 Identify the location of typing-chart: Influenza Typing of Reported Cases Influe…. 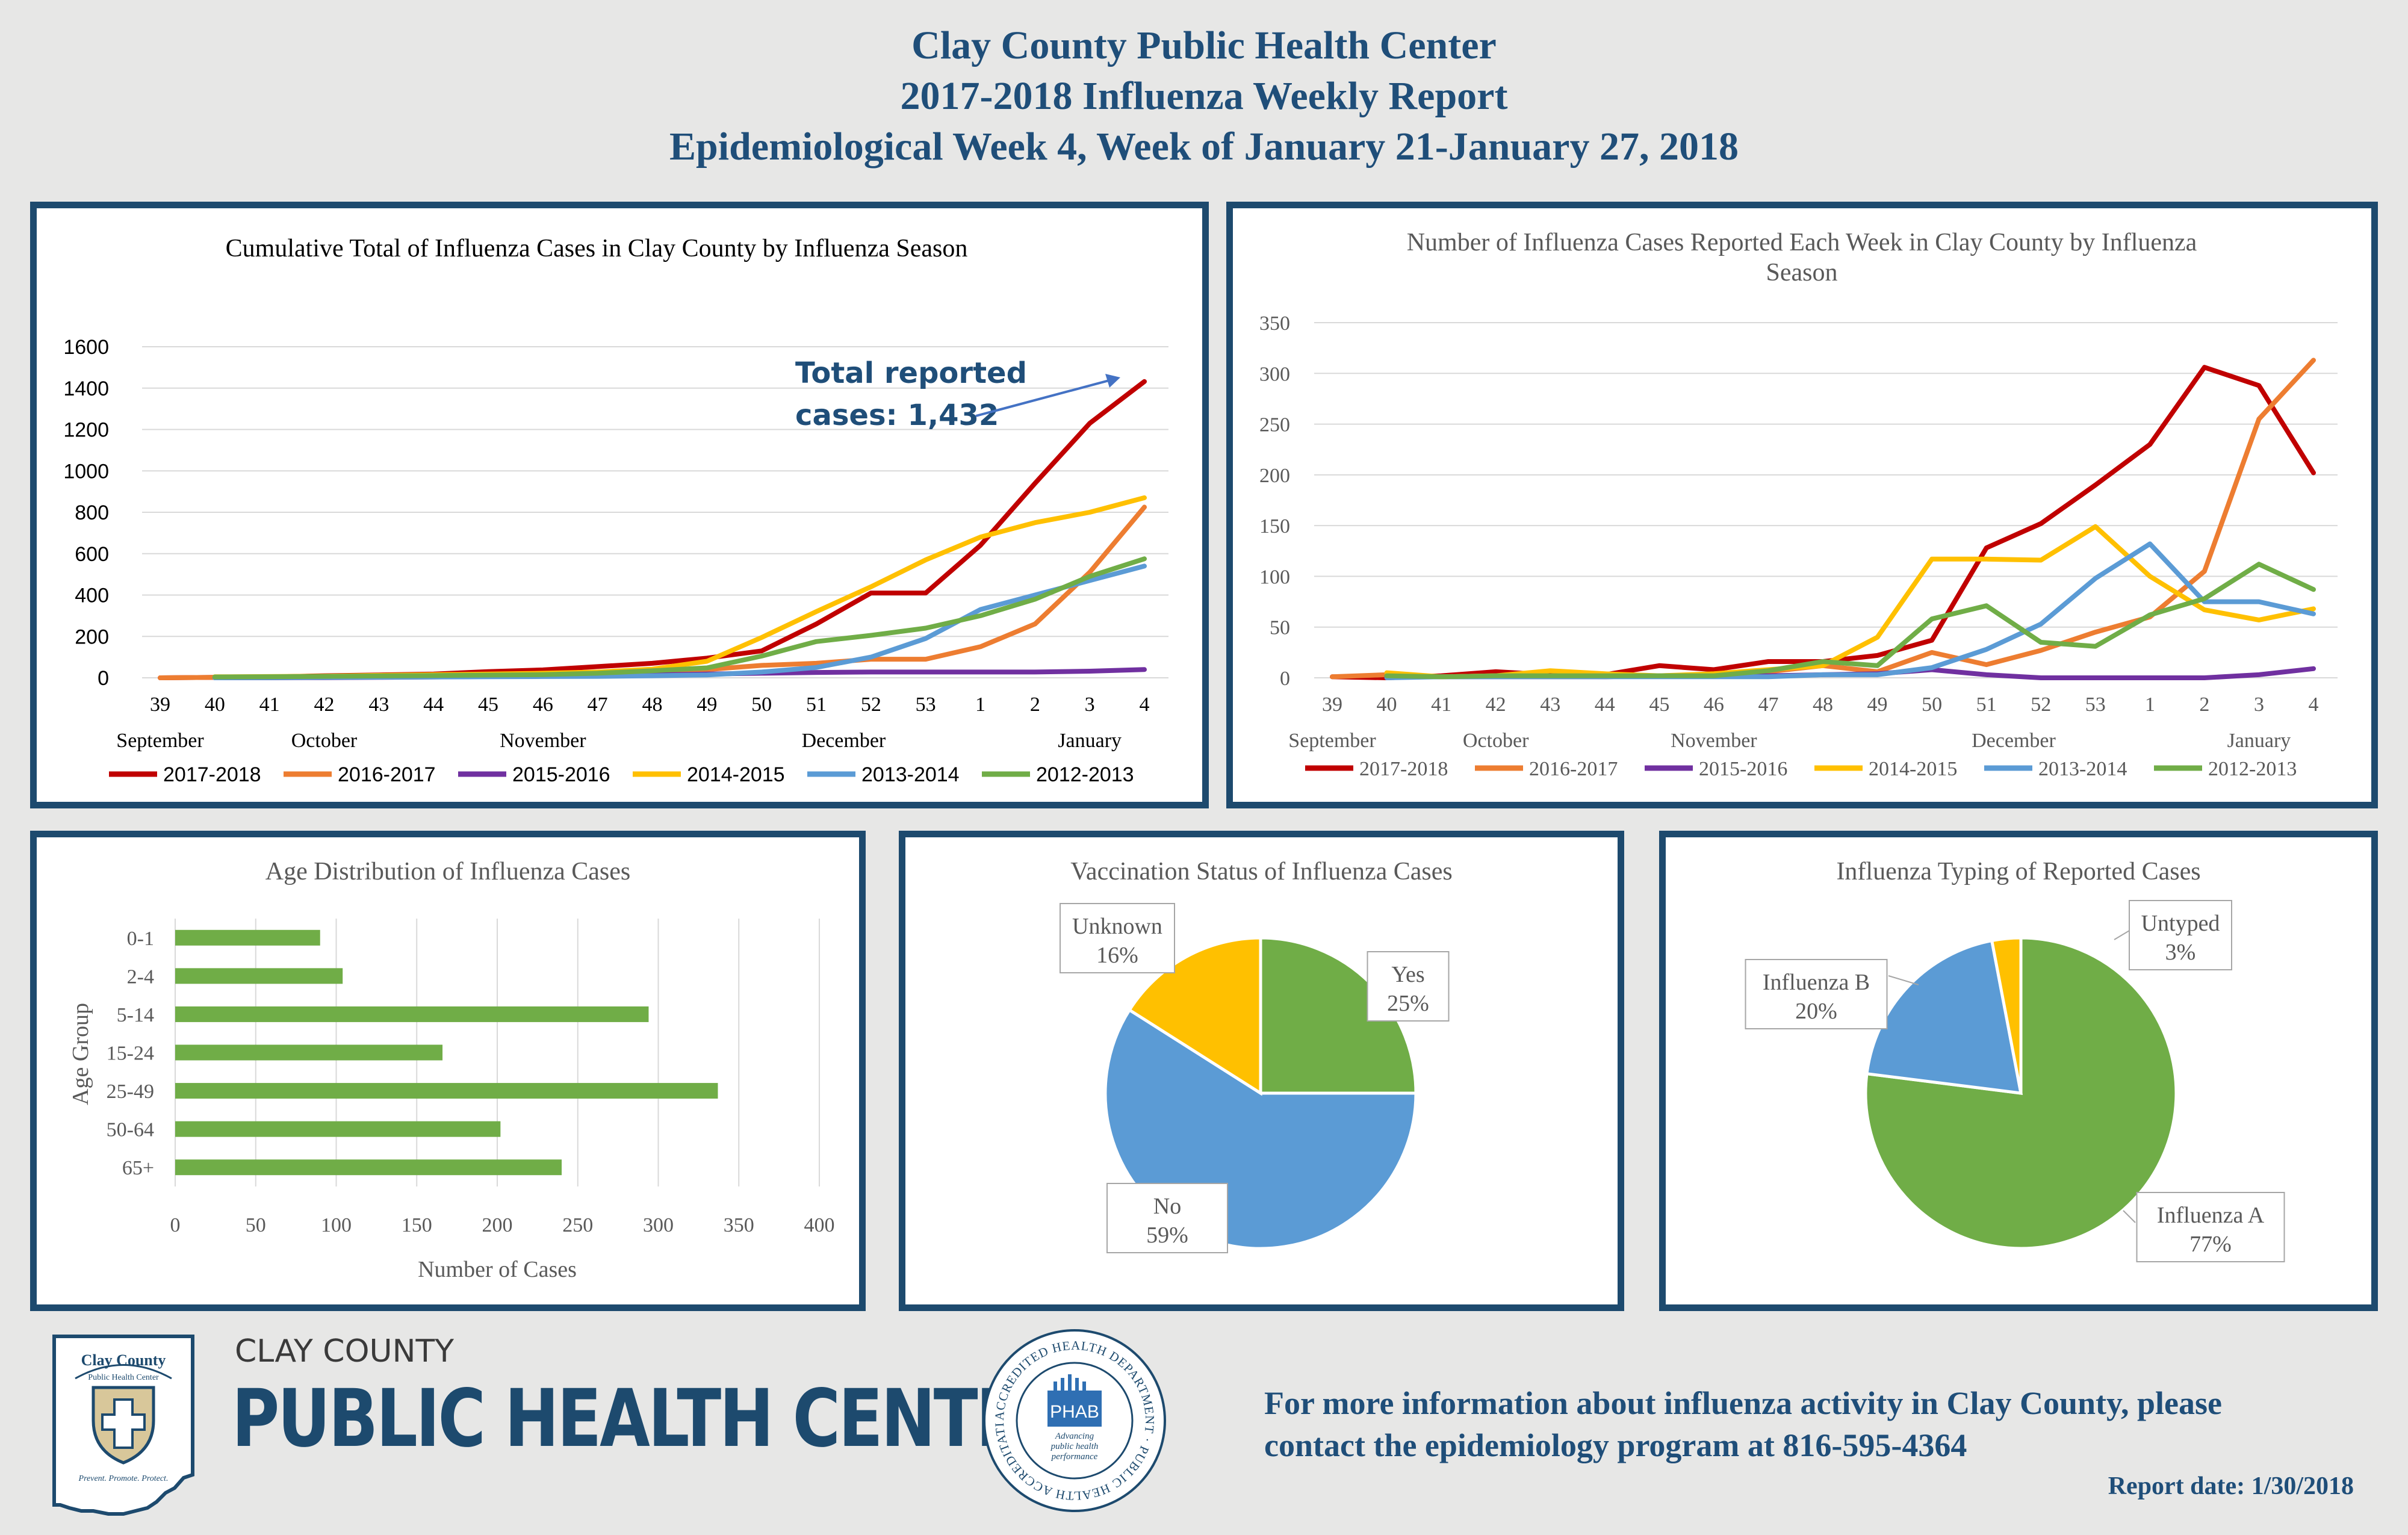
(2015, 1060).